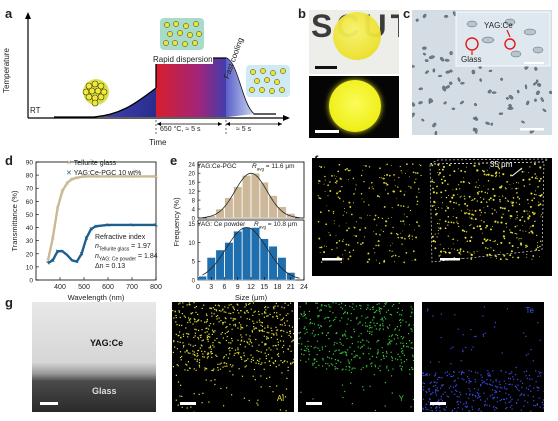  I want to click on a-cond2: ≈ 5 s, so click(244, 129).